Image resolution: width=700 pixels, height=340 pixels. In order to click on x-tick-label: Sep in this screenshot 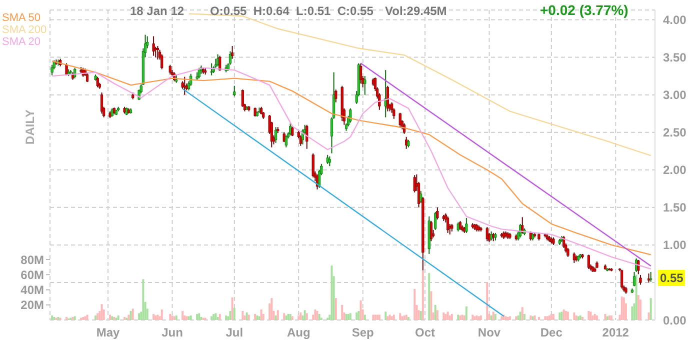, I will do `click(363, 333)`.